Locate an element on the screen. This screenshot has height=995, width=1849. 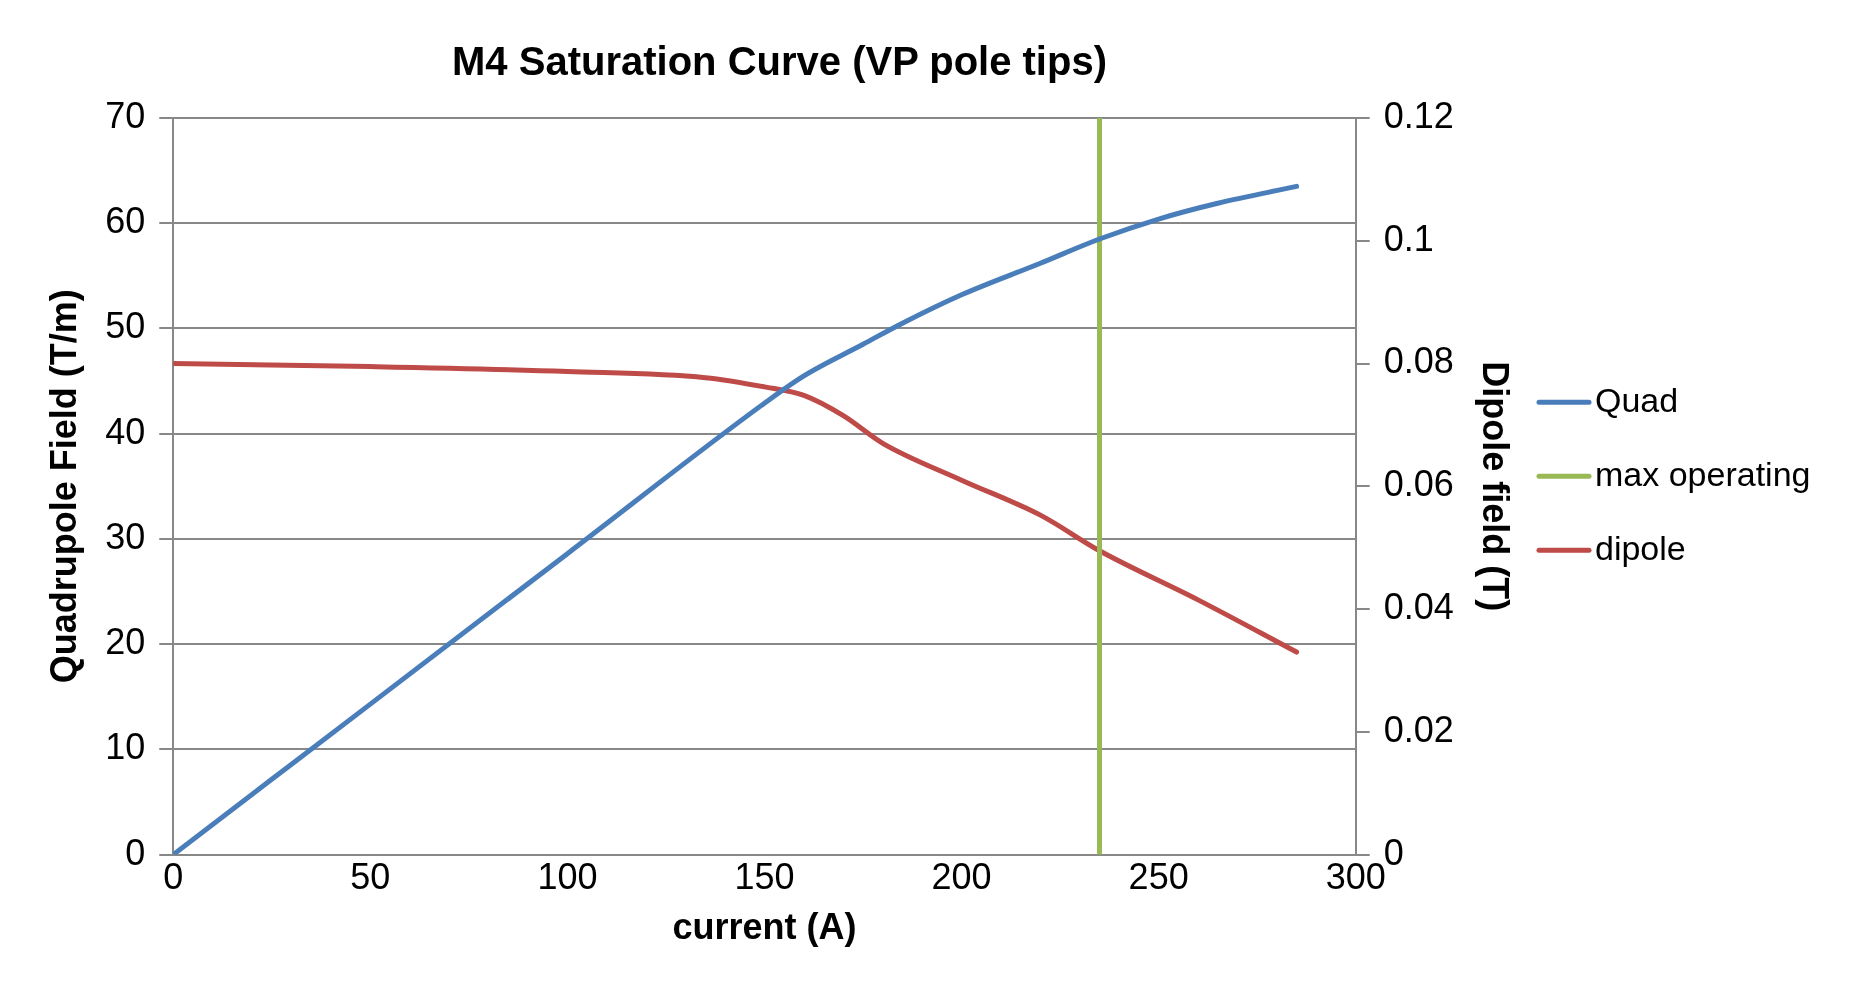
x-tick-label: 200 is located at coordinates (961, 877).